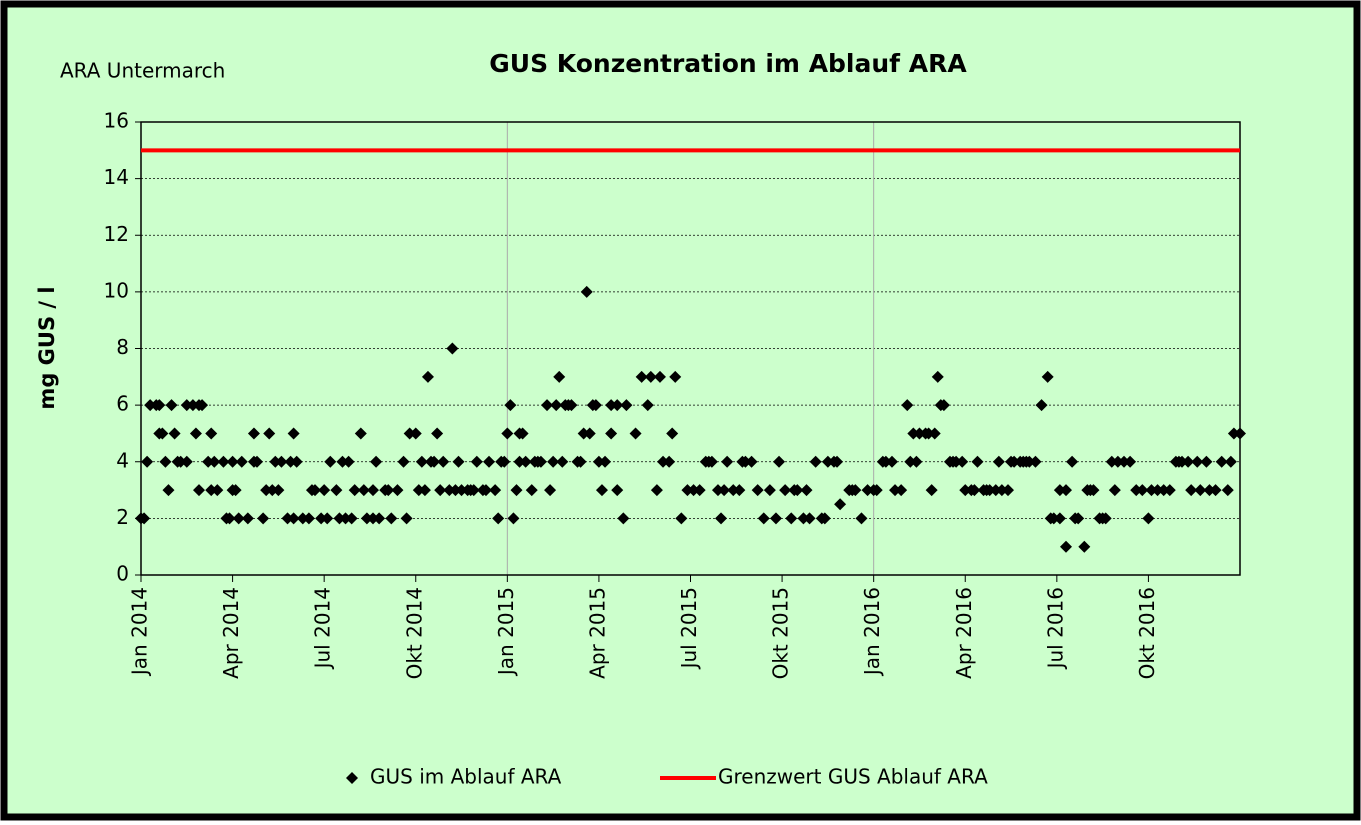  What do you see at coordinates (728, 63) in the screenshot?
I see `chart-title: GUS Konzentration im Ablauf ARA` at bounding box center [728, 63].